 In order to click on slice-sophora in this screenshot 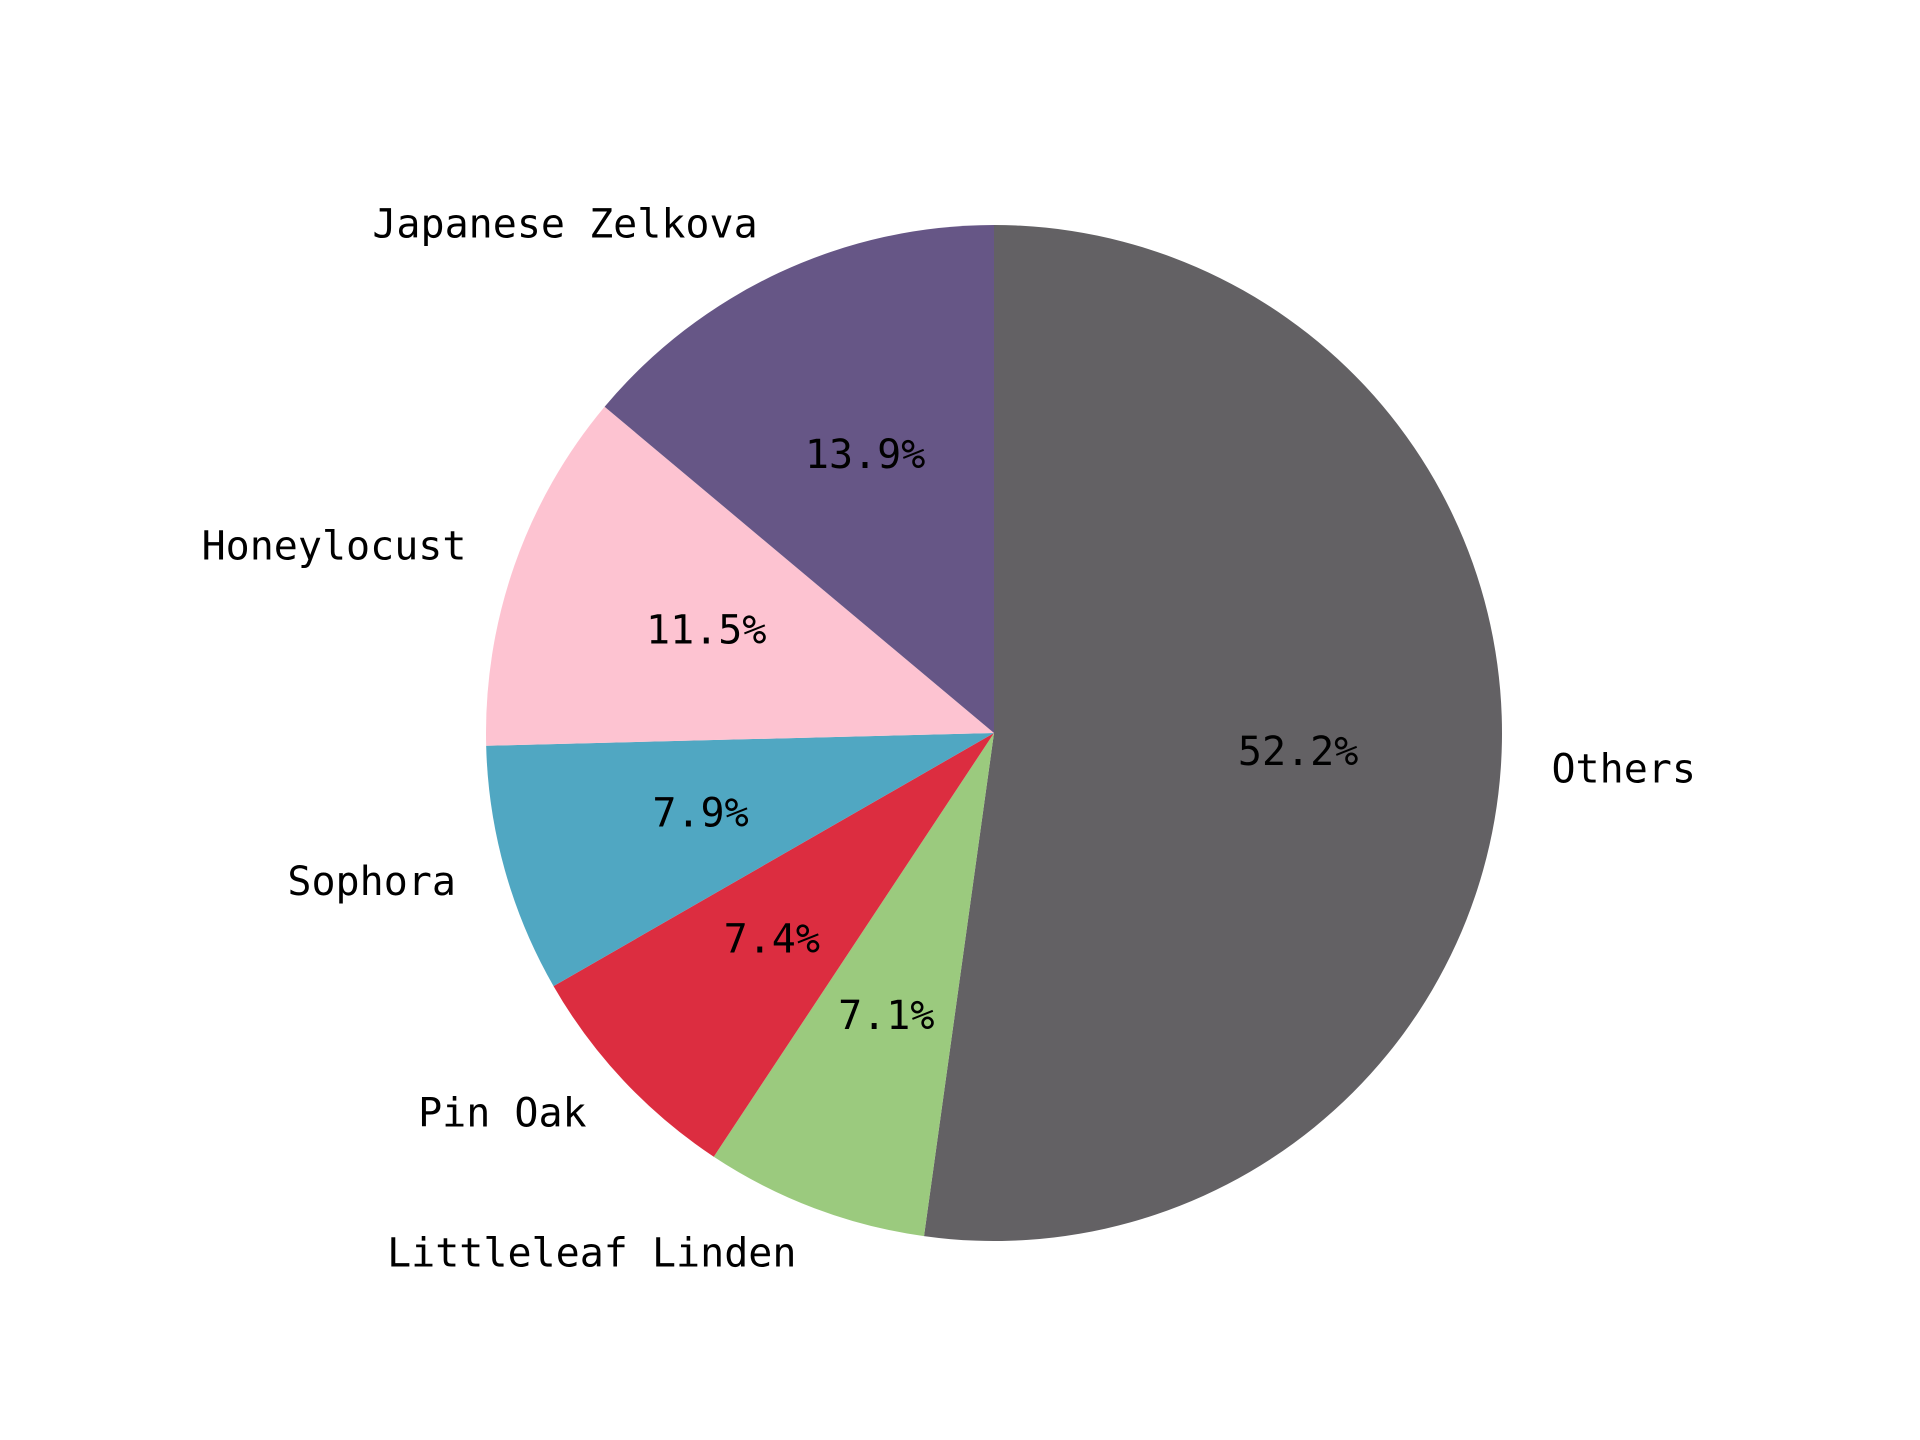, I will do `click(740, 860)`.